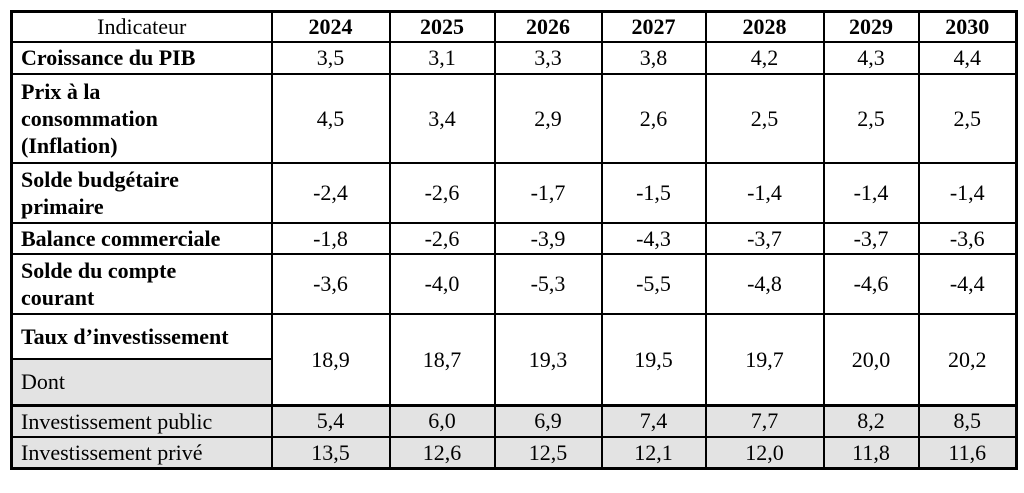 This screenshot has width=1024, height=493. I want to click on value-cell: -1,5, so click(653, 193).